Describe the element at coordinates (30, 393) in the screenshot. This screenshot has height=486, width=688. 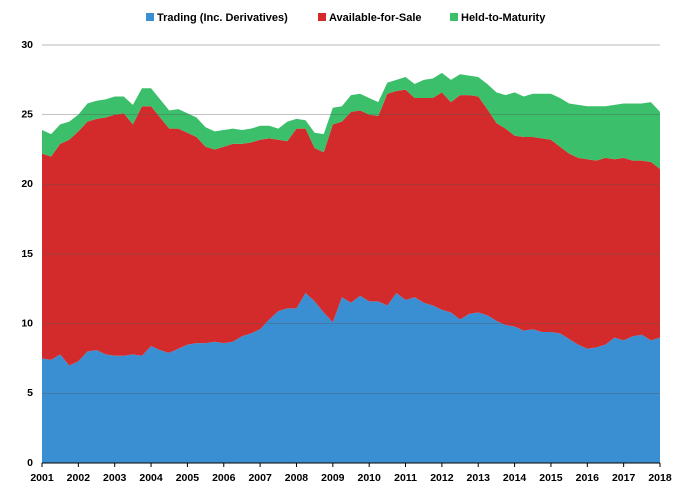
I see `y-tick-label: 5` at that location.